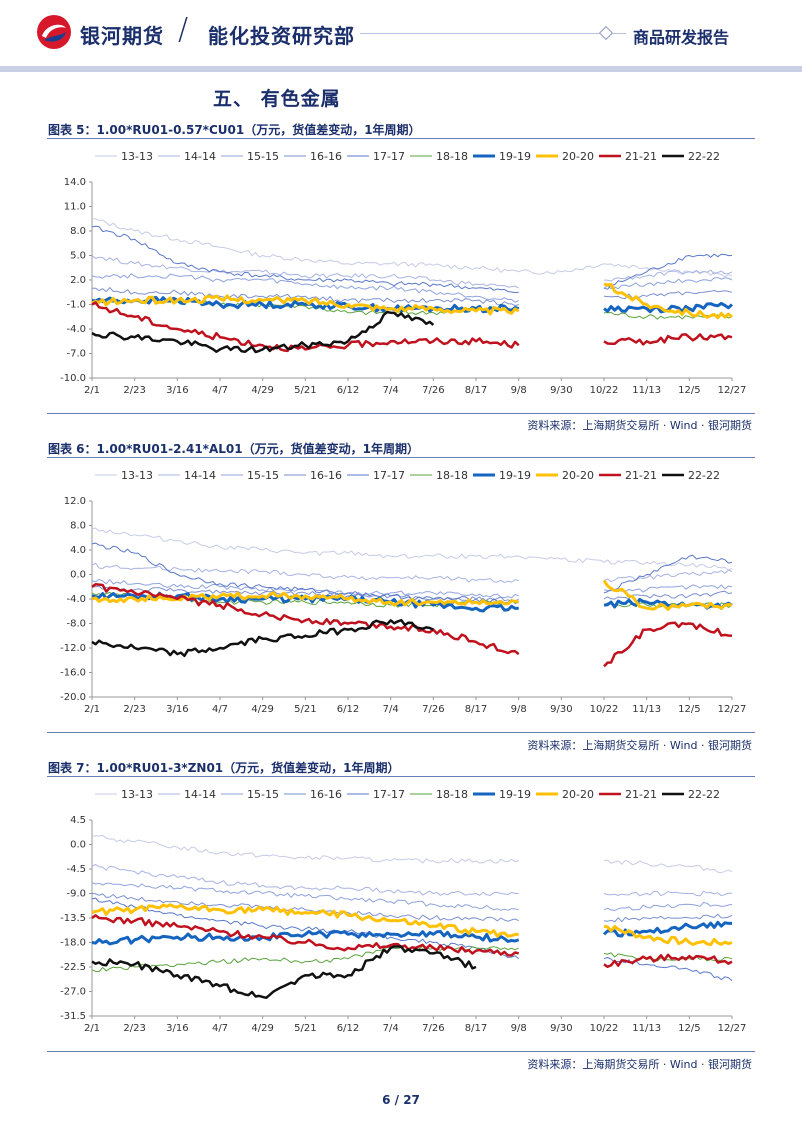 This screenshot has height=1133, width=802. I want to click on y-tick-label: 4.5, so click(78, 820).